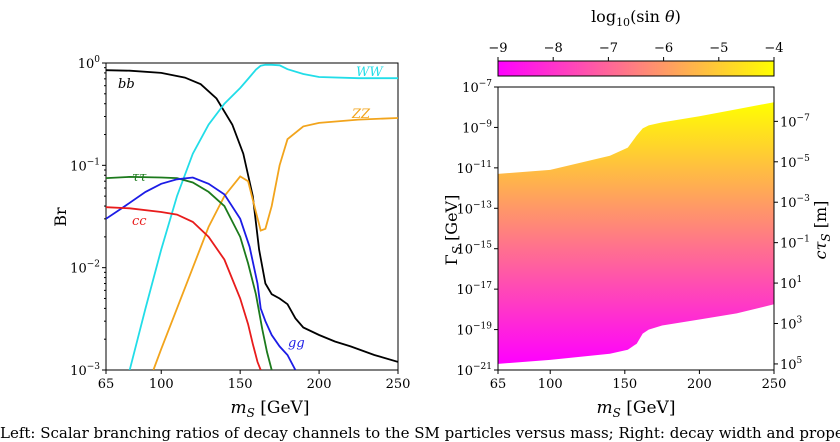 This screenshot has height=442, width=840. I want to click on y-right-tick-label: 10⁻¹, so click(795, 243).